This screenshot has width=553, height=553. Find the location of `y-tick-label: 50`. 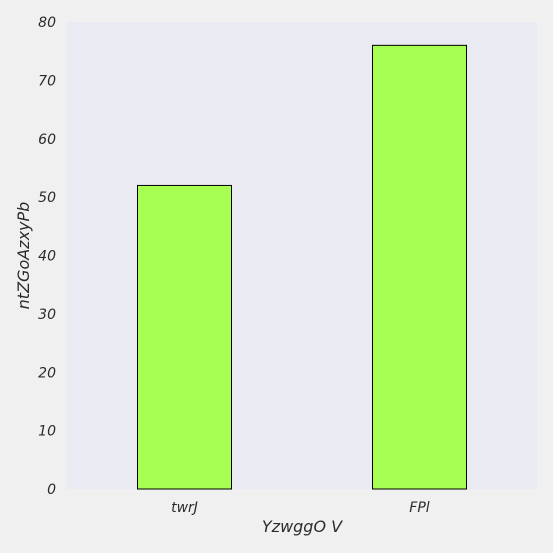

y-tick-label: 50 is located at coordinates (47, 198).